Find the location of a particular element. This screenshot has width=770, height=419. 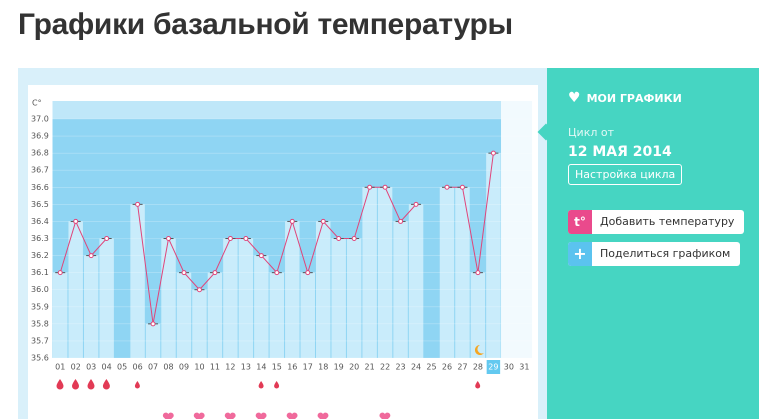

x-tick-label: 01 is located at coordinates (60, 367).